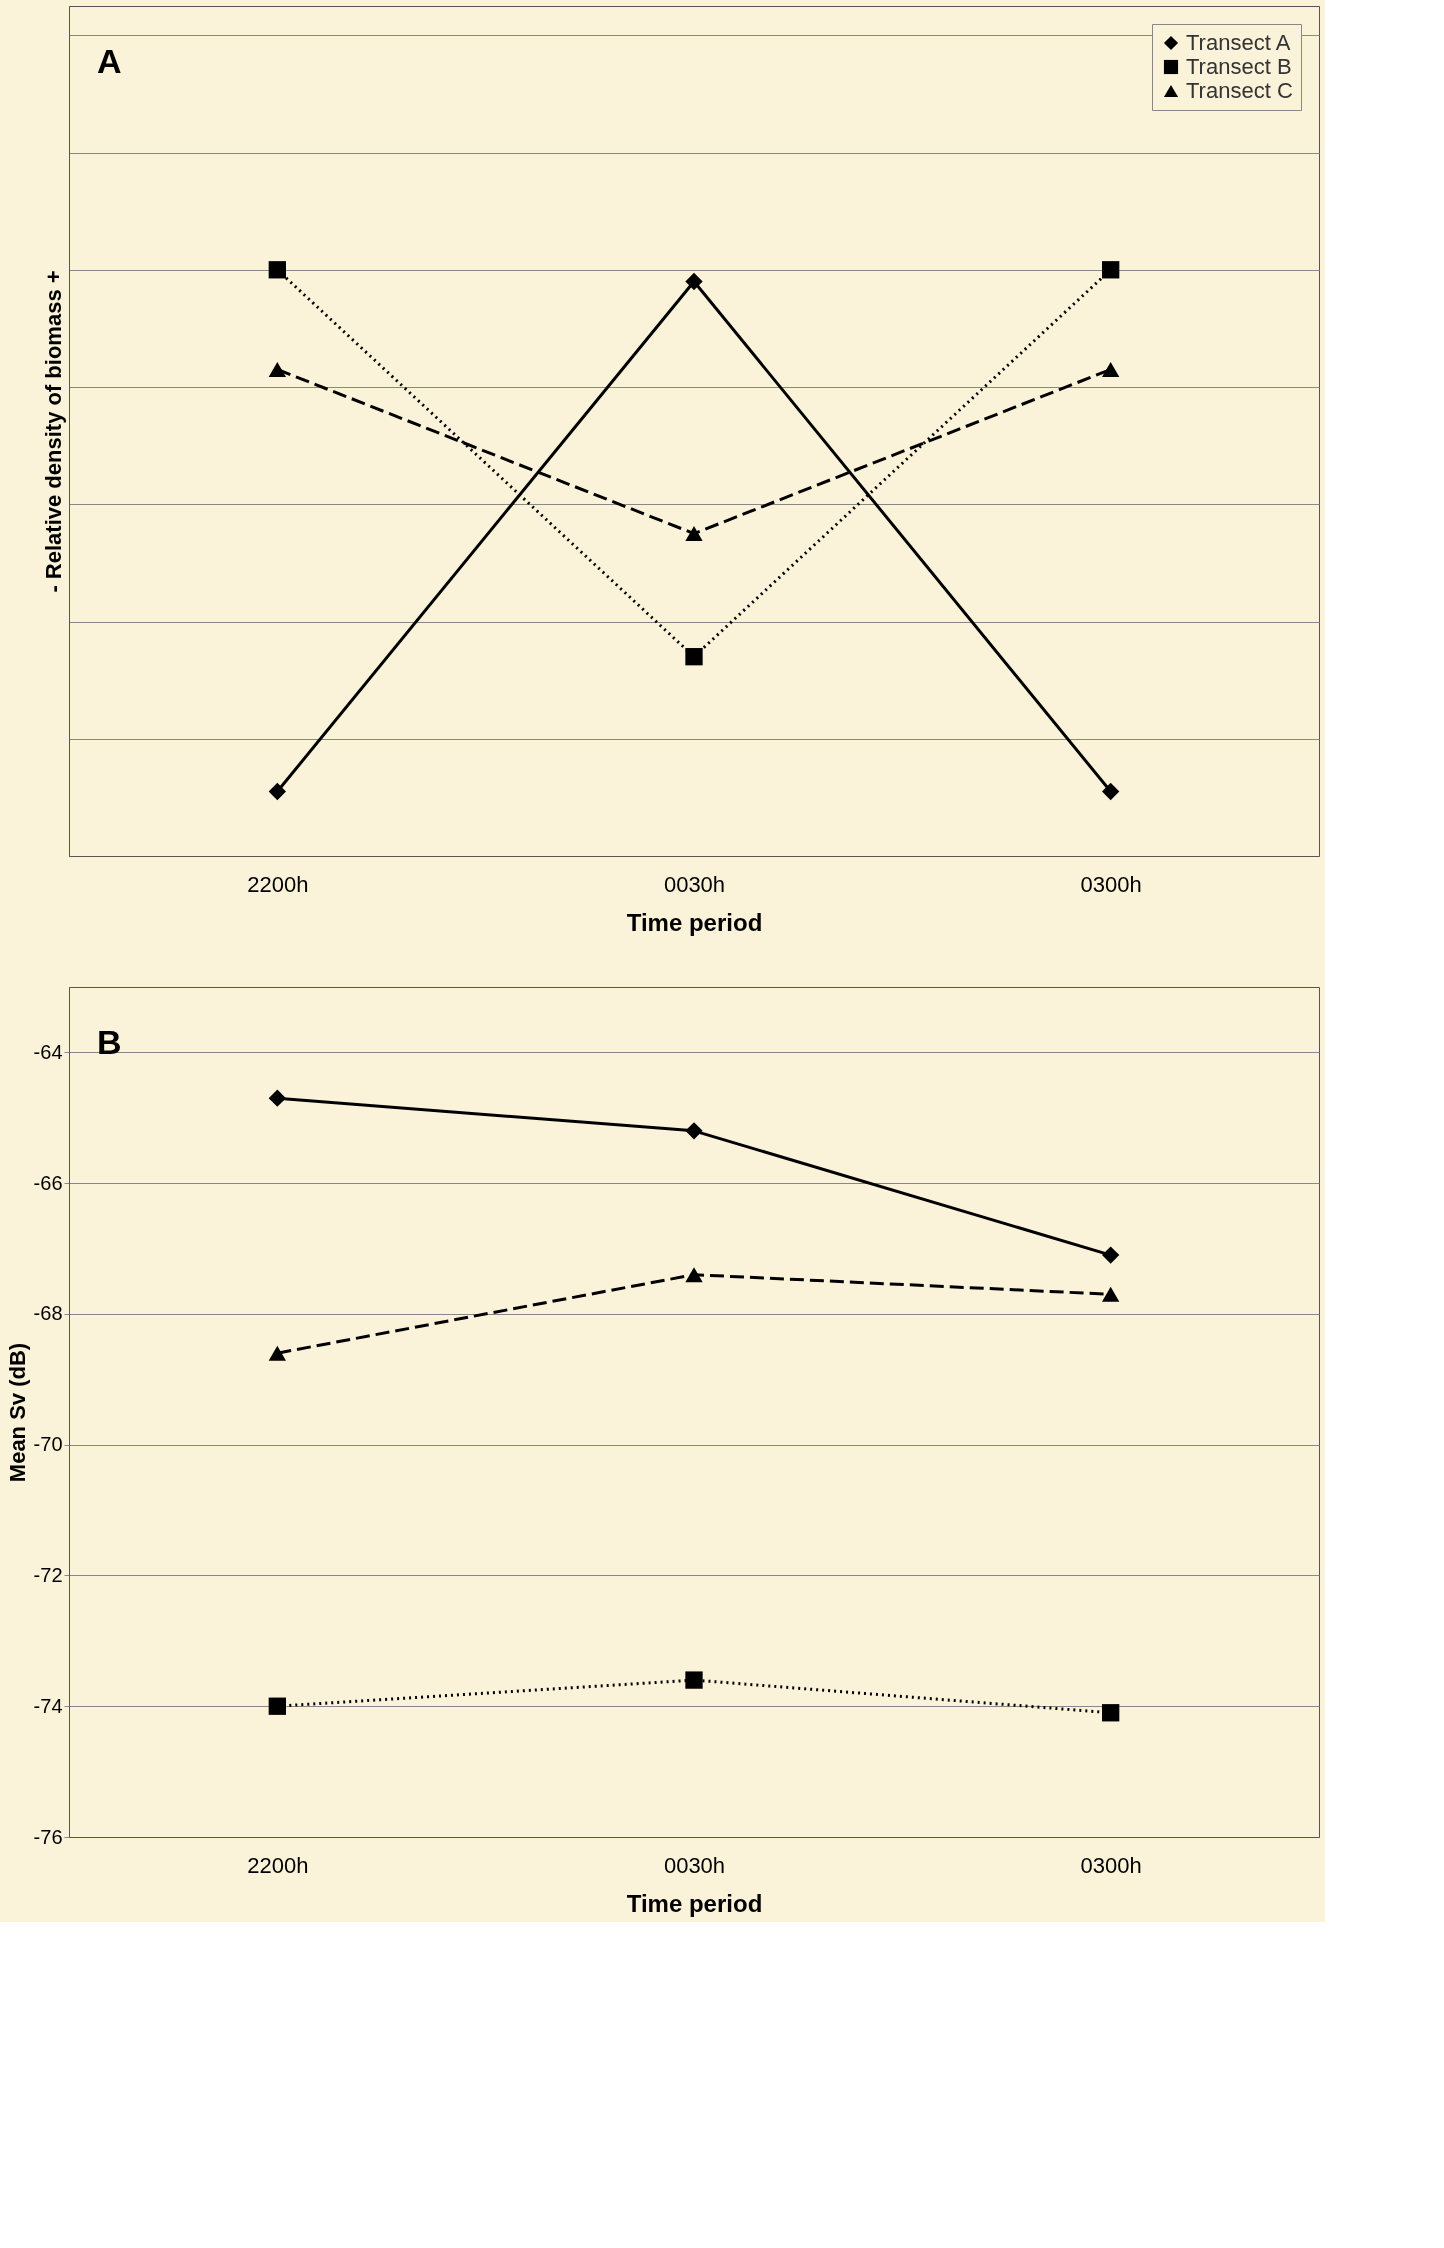 Image resolution: width=1444 pixels, height=2248 pixels. I want to click on y-tick-label: -76, so click(48, 1836).